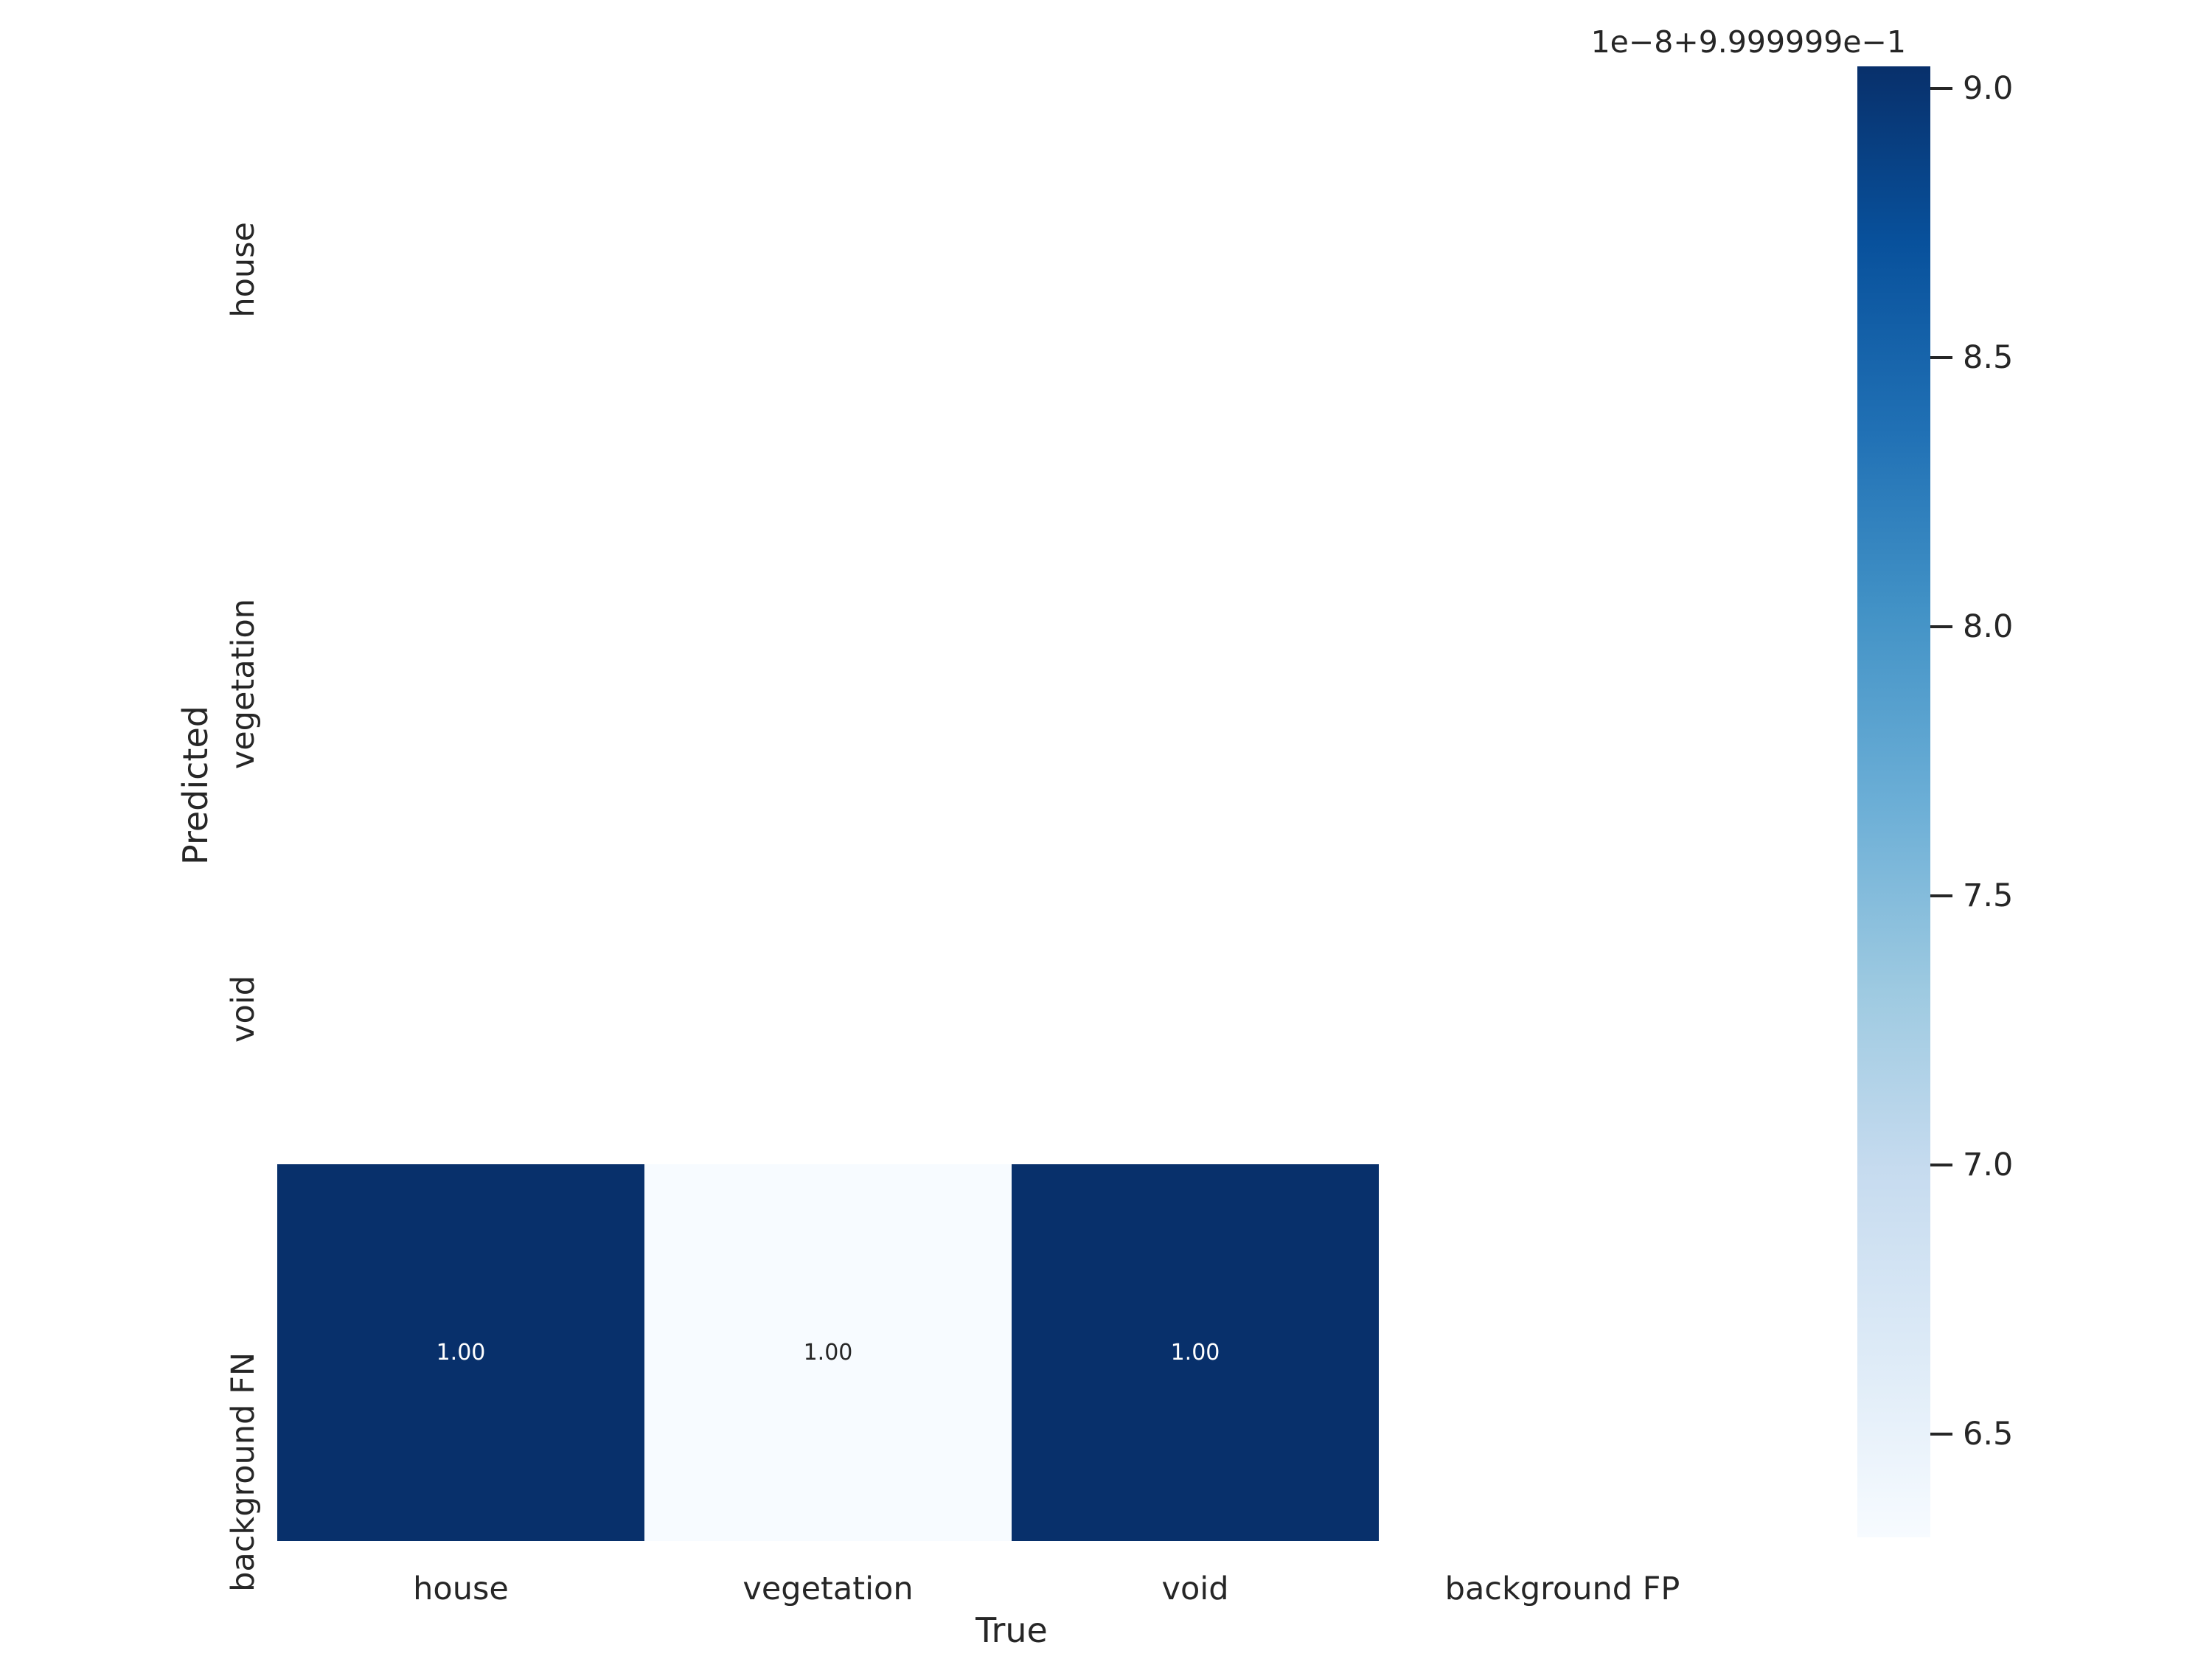  What do you see at coordinates (1893, 801) in the screenshot?
I see `colorbar-gradient` at bounding box center [1893, 801].